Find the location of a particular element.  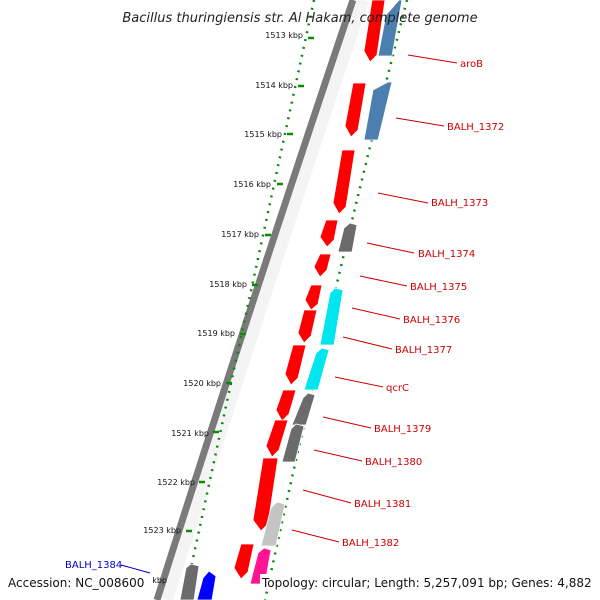

scale-tick-label: kbp is located at coordinates (159, 580).